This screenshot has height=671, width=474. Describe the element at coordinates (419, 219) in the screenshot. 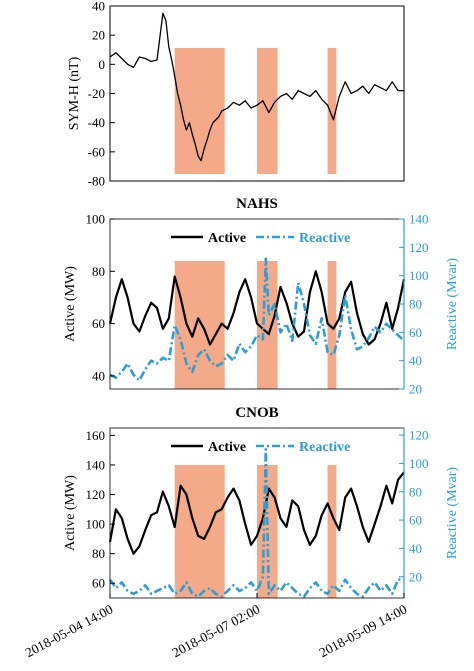

I see `y-right-tick-label: 140` at that location.